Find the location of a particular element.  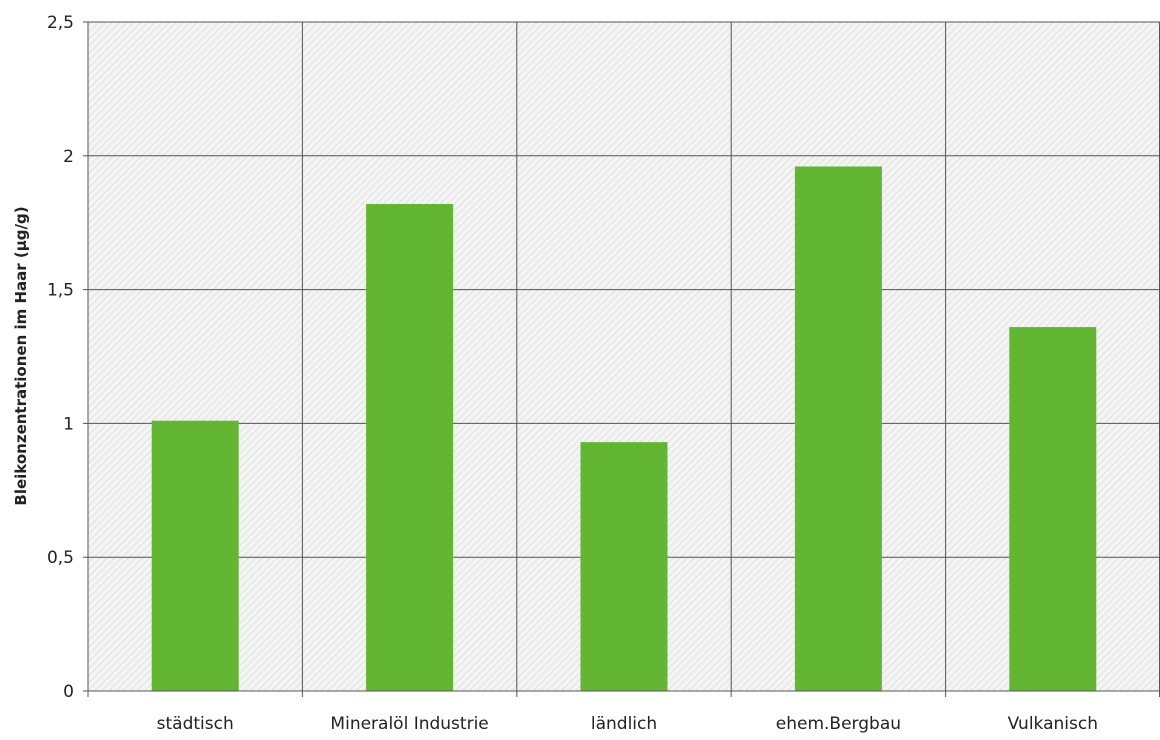

y-axis-label: Bleikonzentrationen im Haar (µg/g) is located at coordinates (21, 355).